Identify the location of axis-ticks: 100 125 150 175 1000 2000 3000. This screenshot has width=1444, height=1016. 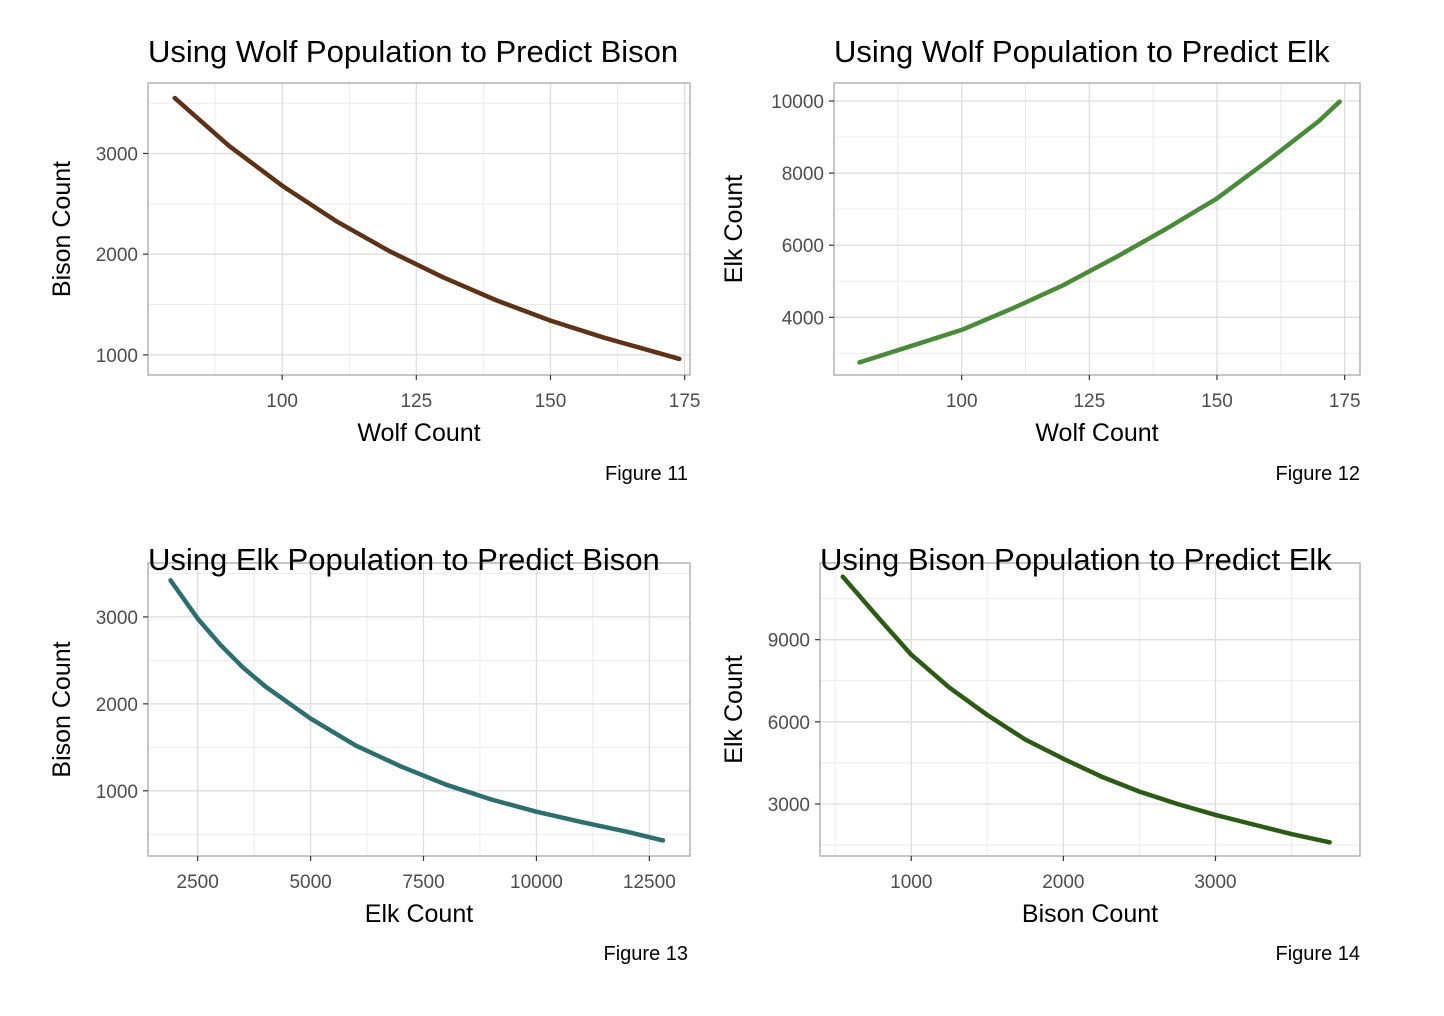
(398, 278).